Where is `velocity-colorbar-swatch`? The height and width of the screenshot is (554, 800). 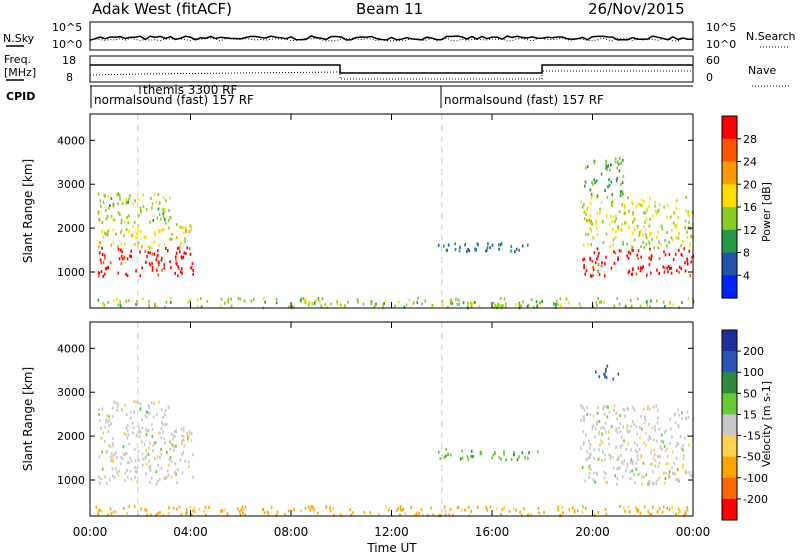 velocity-colorbar-swatch is located at coordinates (729, 404).